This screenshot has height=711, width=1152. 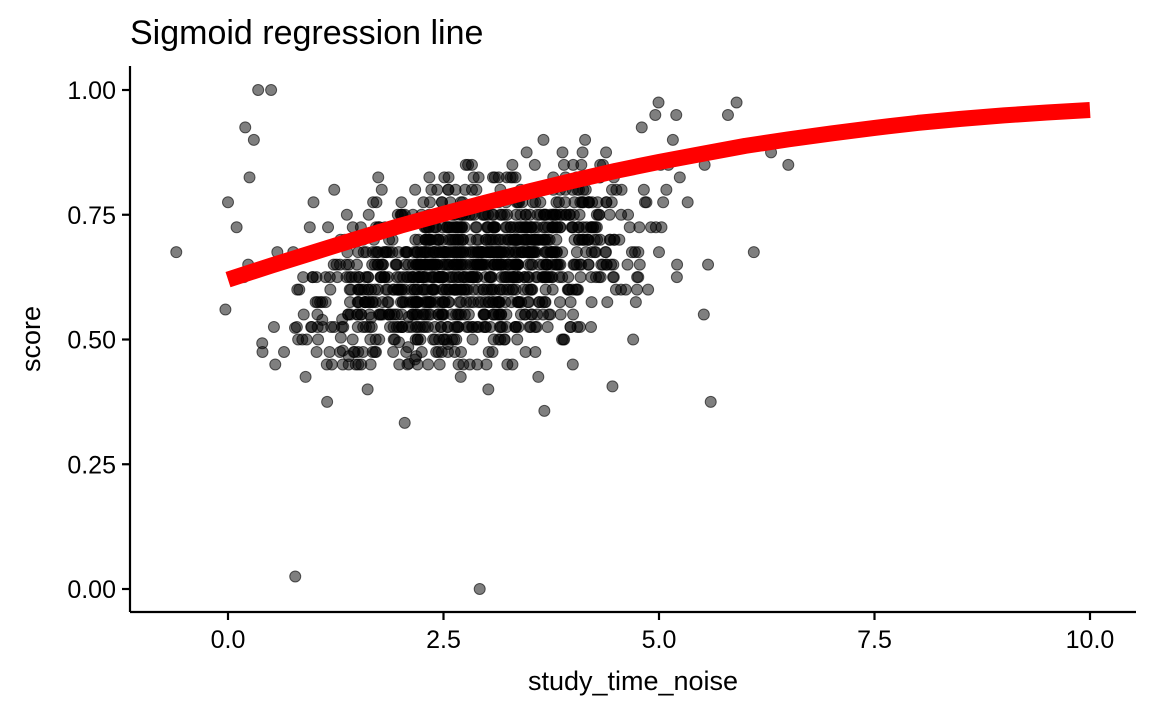 I want to click on y-tick-label: 0.75, so click(x=91, y=216).